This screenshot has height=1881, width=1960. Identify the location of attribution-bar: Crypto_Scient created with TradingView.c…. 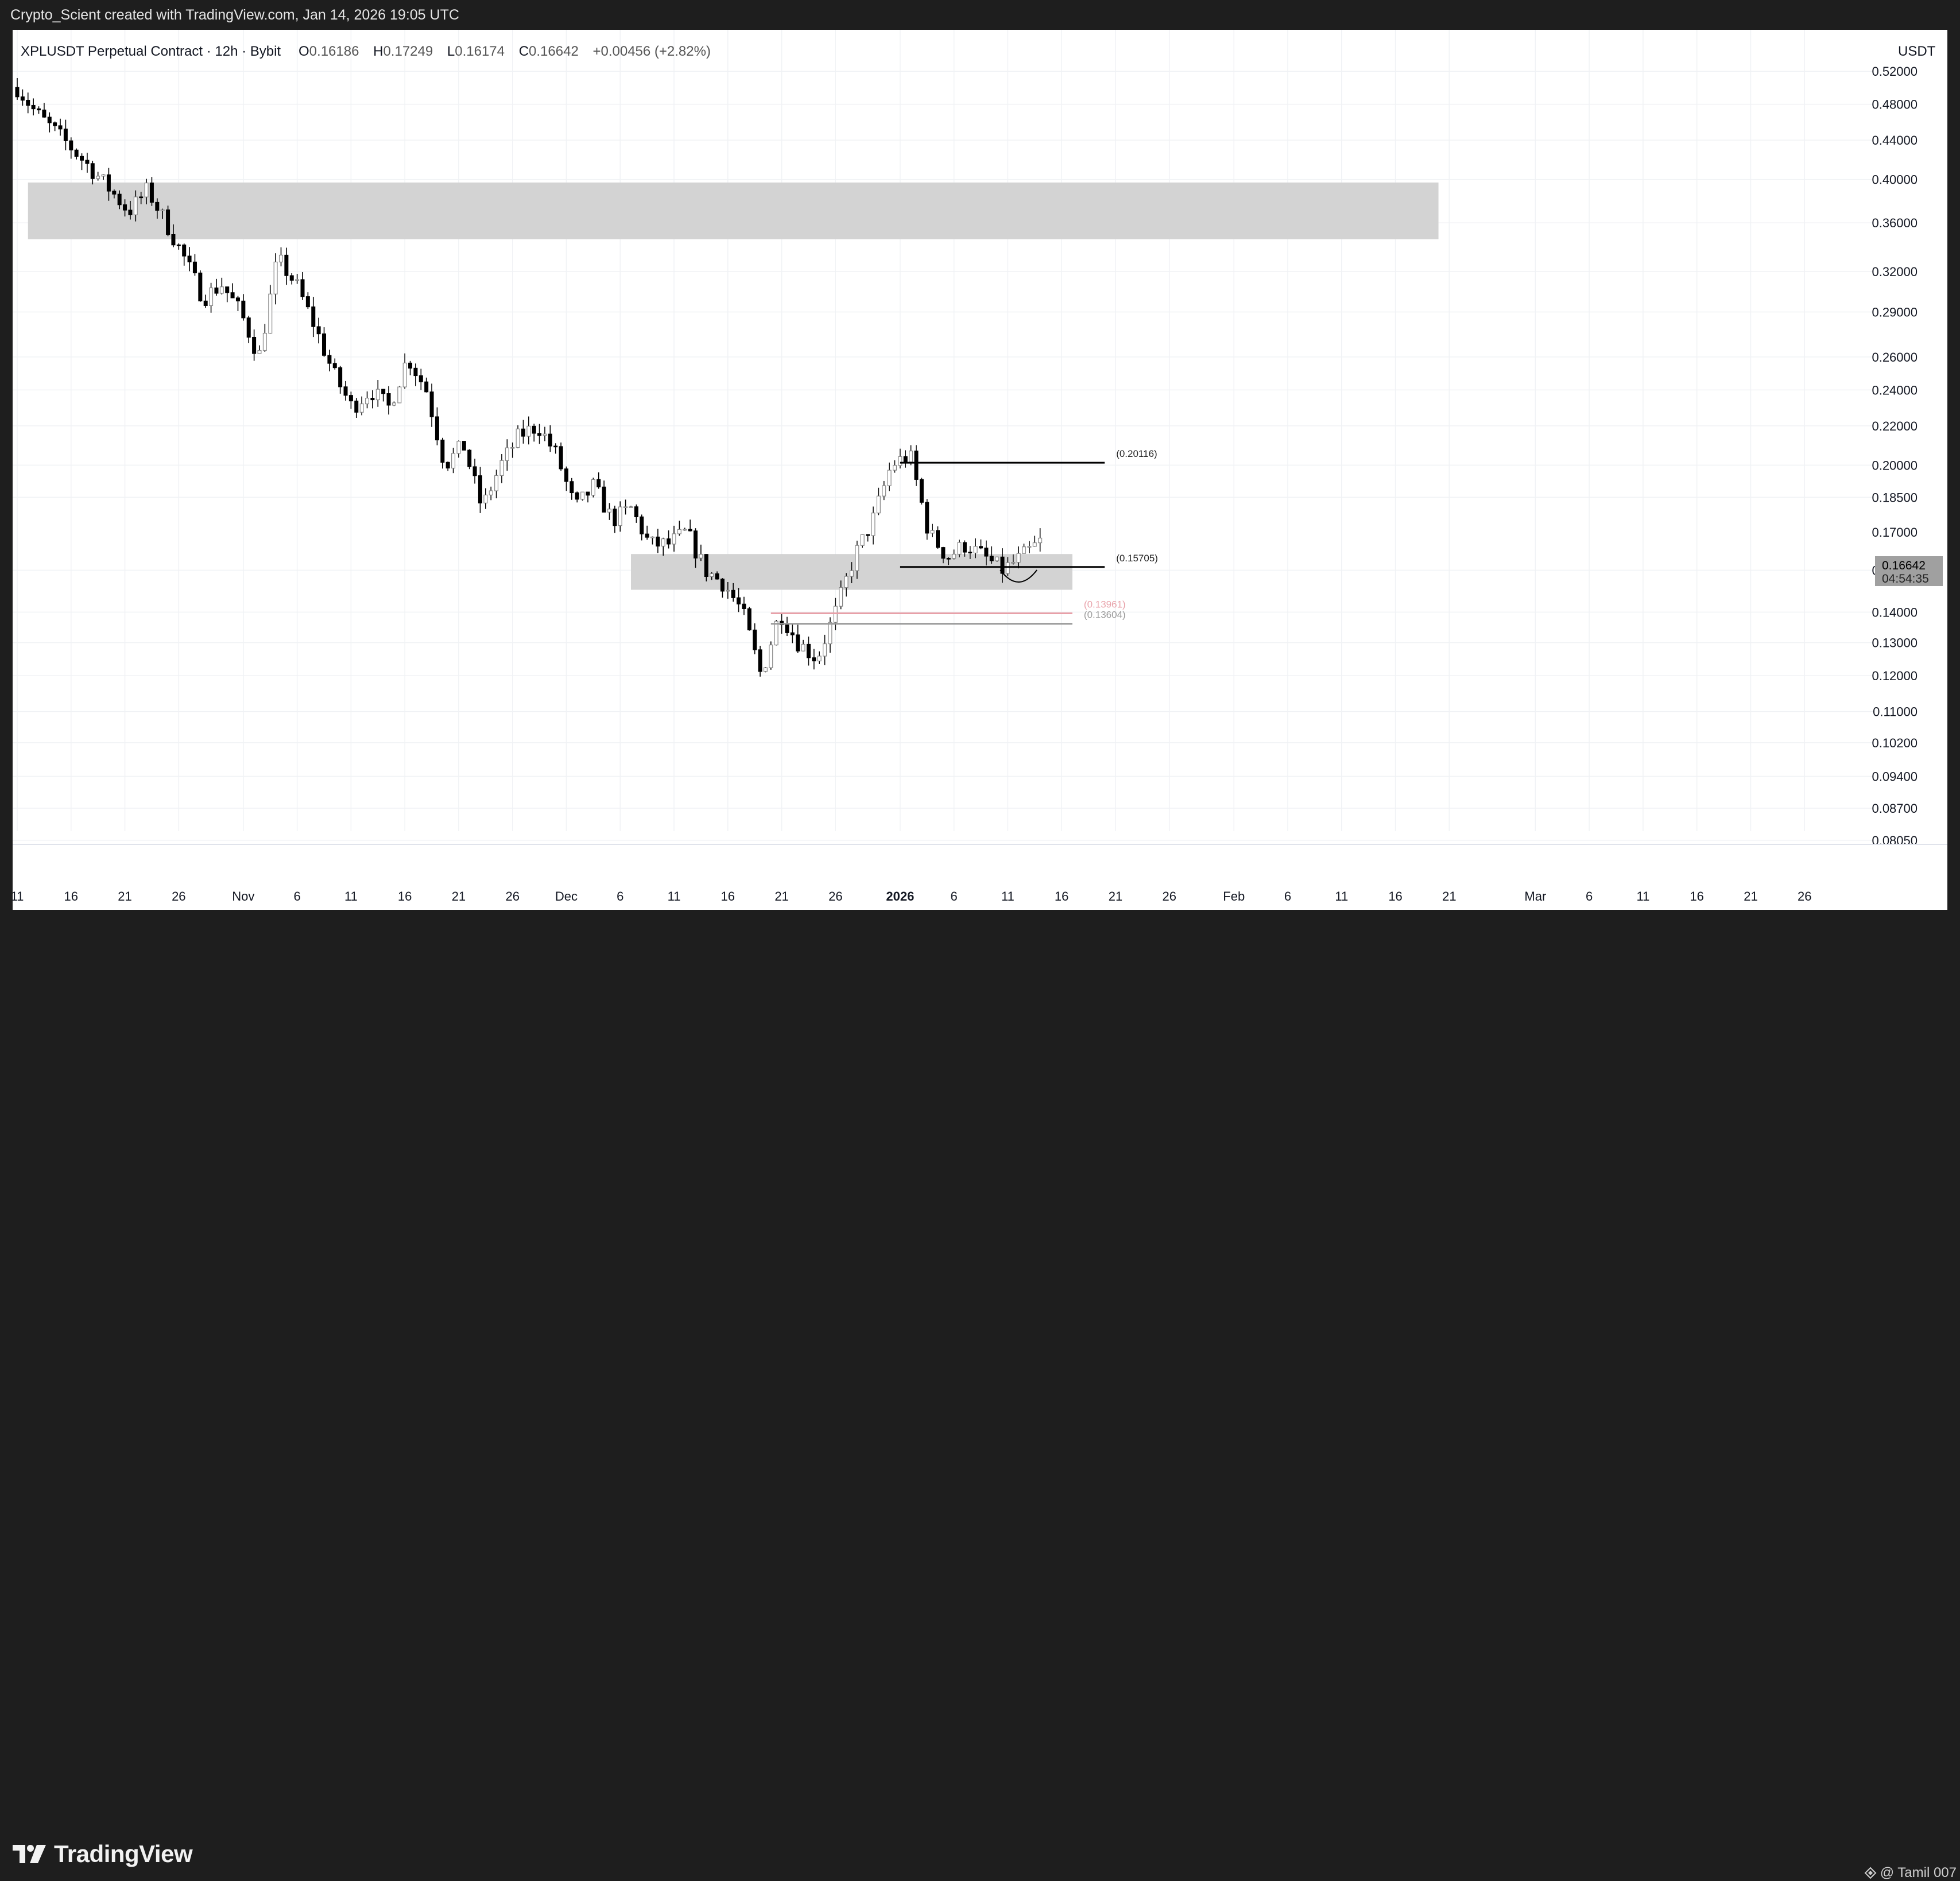
(980, 15).